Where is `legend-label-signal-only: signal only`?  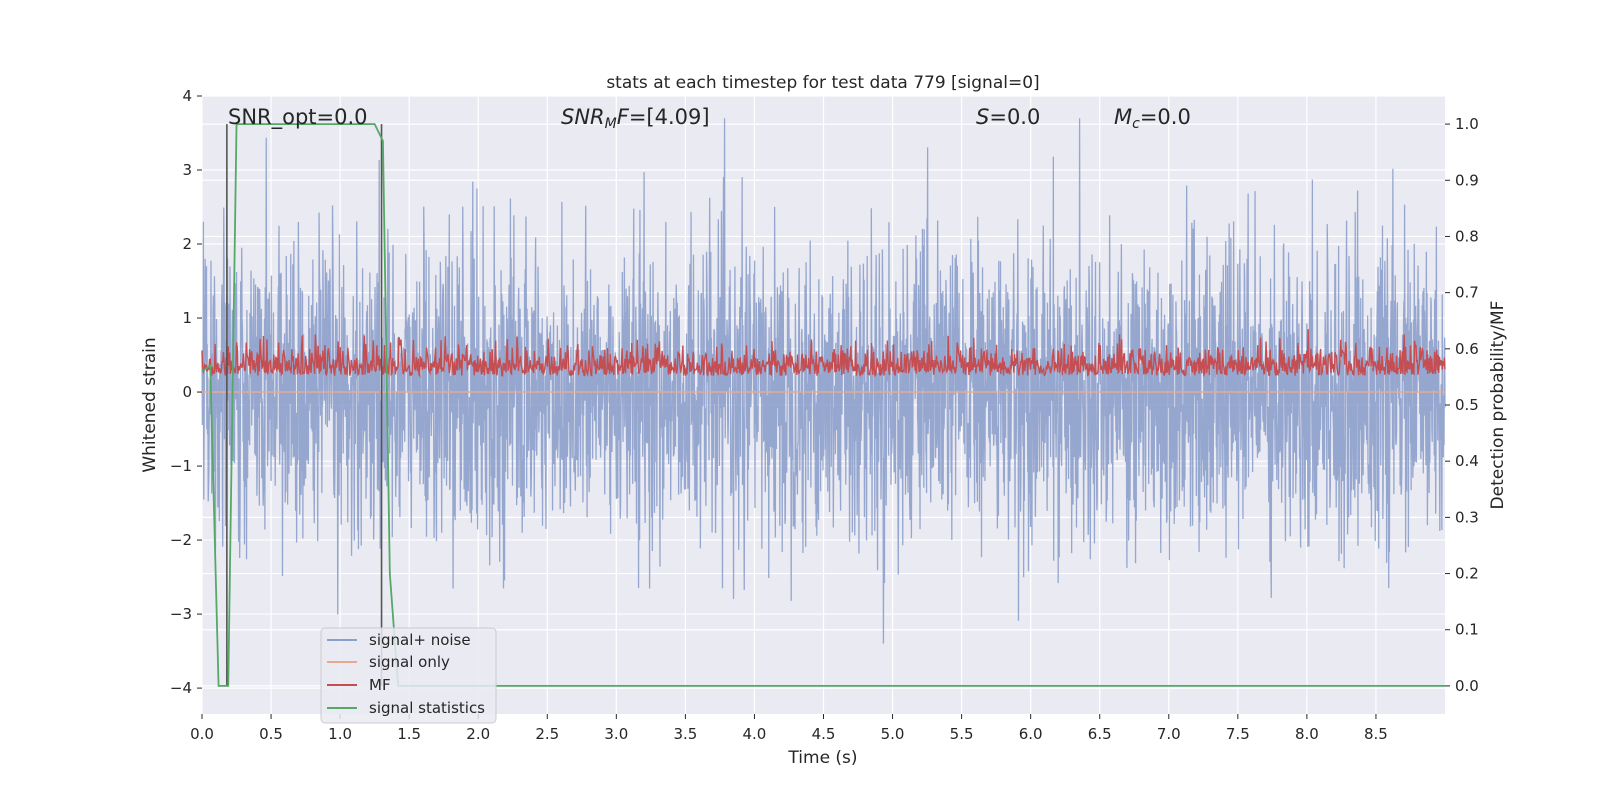 legend-label-signal-only: signal only is located at coordinates (409, 662).